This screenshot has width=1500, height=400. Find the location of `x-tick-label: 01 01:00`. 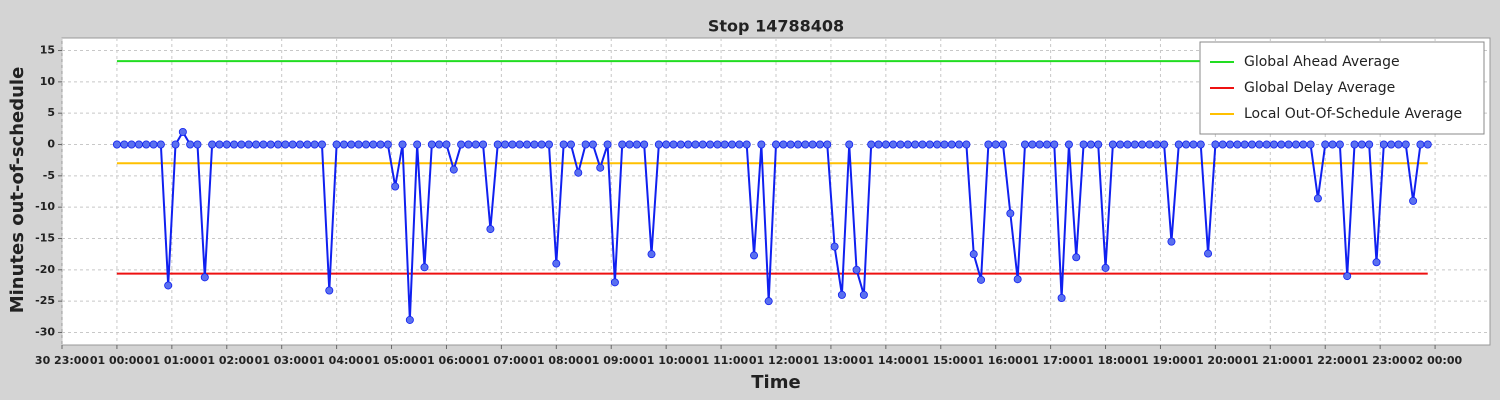

x-tick-label: 01 01:00 is located at coordinates (172, 360).